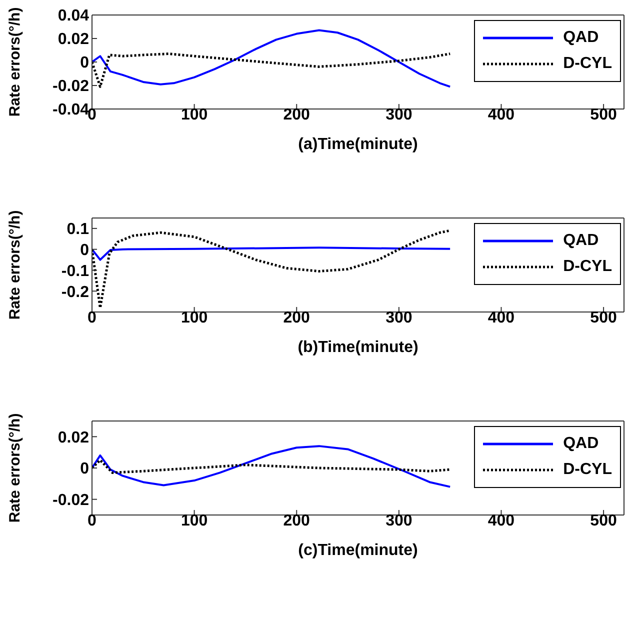  I want to click on x-axis-title: (c)Time(minute), so click(358, 550).